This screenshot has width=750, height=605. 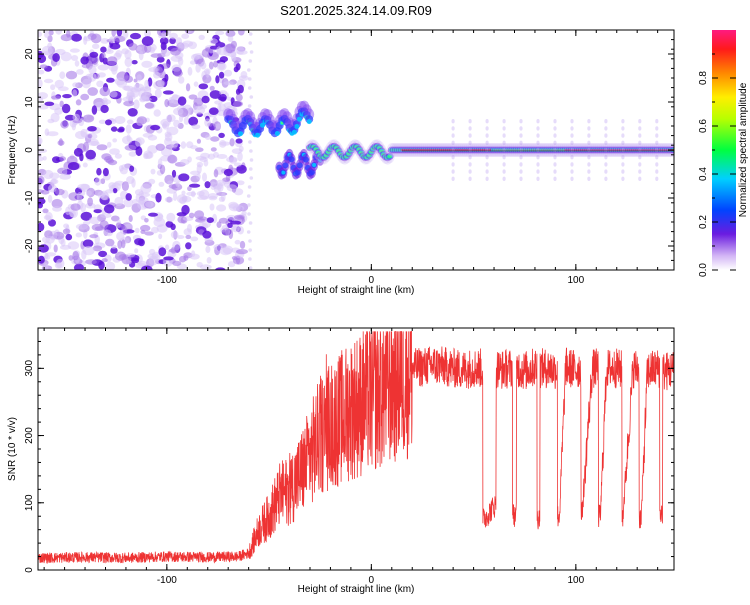 I want to click on colorbar-ticks: 0.0 0.2 0.4 0.6 0.8, so click(x=717, y=165).